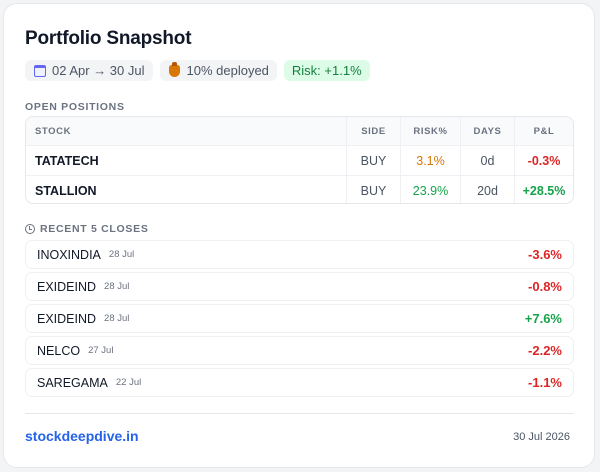 This screenshot has height=472, width=600. I want to click on pnl-cell: -0.3%, so click(543, 160).